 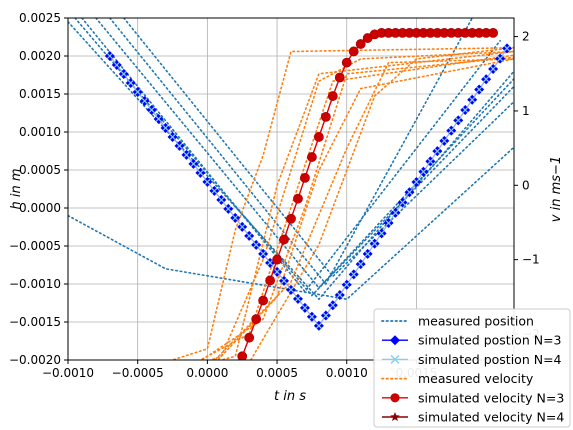 What do you see at coordinates (526, 37) in the screenshot?
I see `y-right-tick-label: 2` at bounding box center [526, 37].